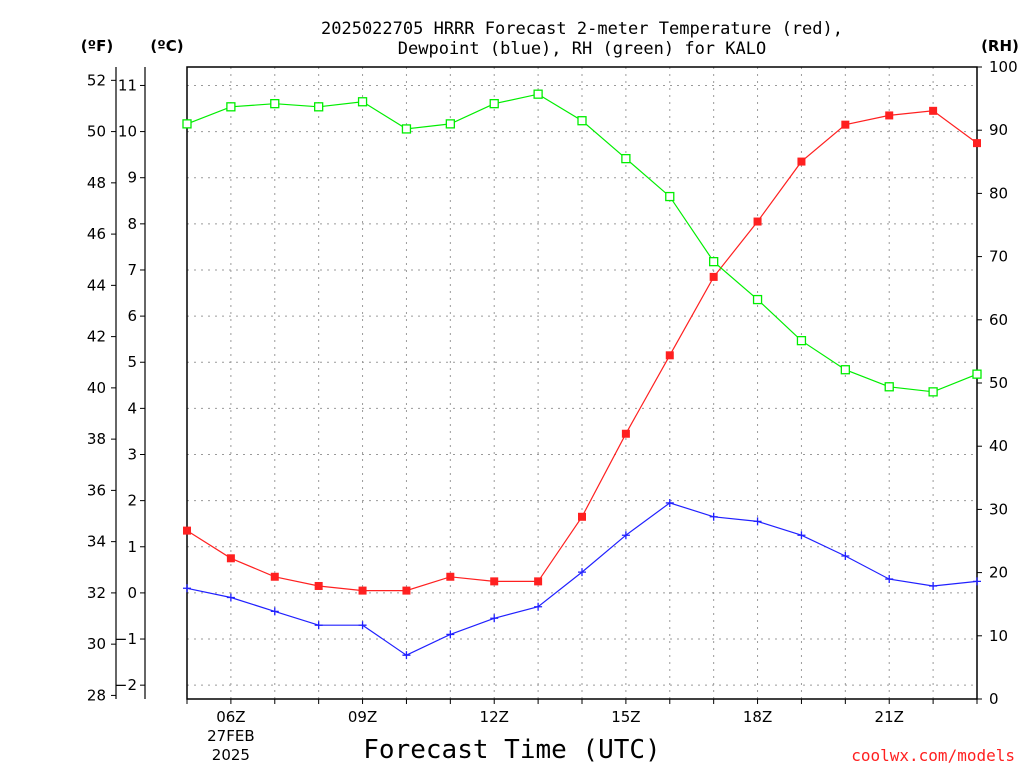 Image resolution: width=1024 pixels, height=768 pixels. What do you see at coordinates (511, 750) in the screenshot?
I see `x-axis-title: Forecast Time (UTC)` at bounding box center [511, 750].